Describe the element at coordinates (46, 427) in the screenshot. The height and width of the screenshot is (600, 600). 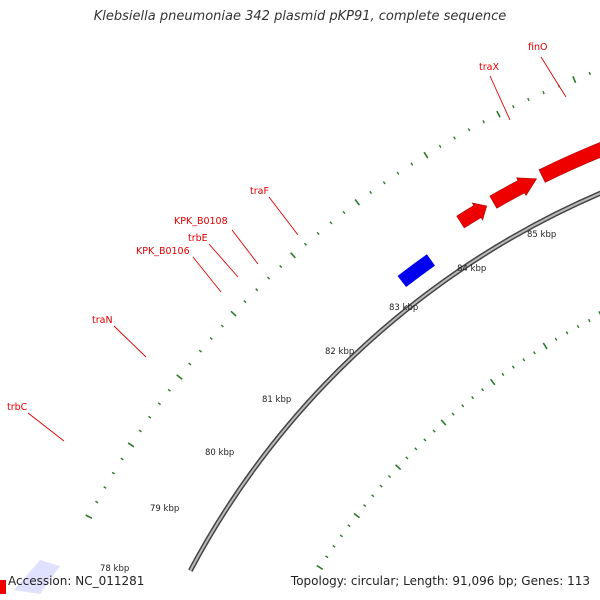
I see `label-leader-trbc` at that location.